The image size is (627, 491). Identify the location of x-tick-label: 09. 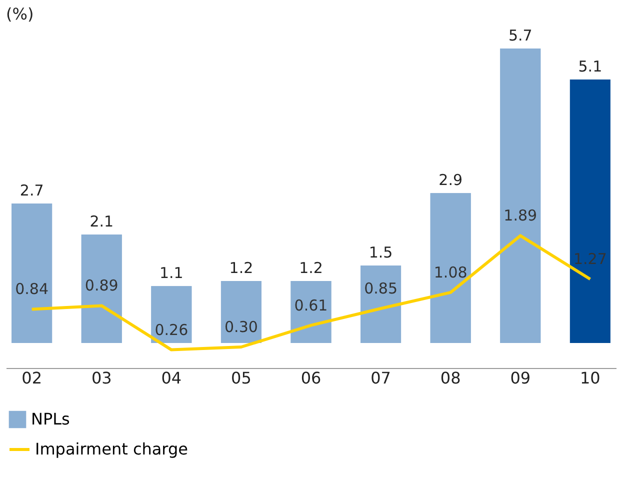
(520, 378).